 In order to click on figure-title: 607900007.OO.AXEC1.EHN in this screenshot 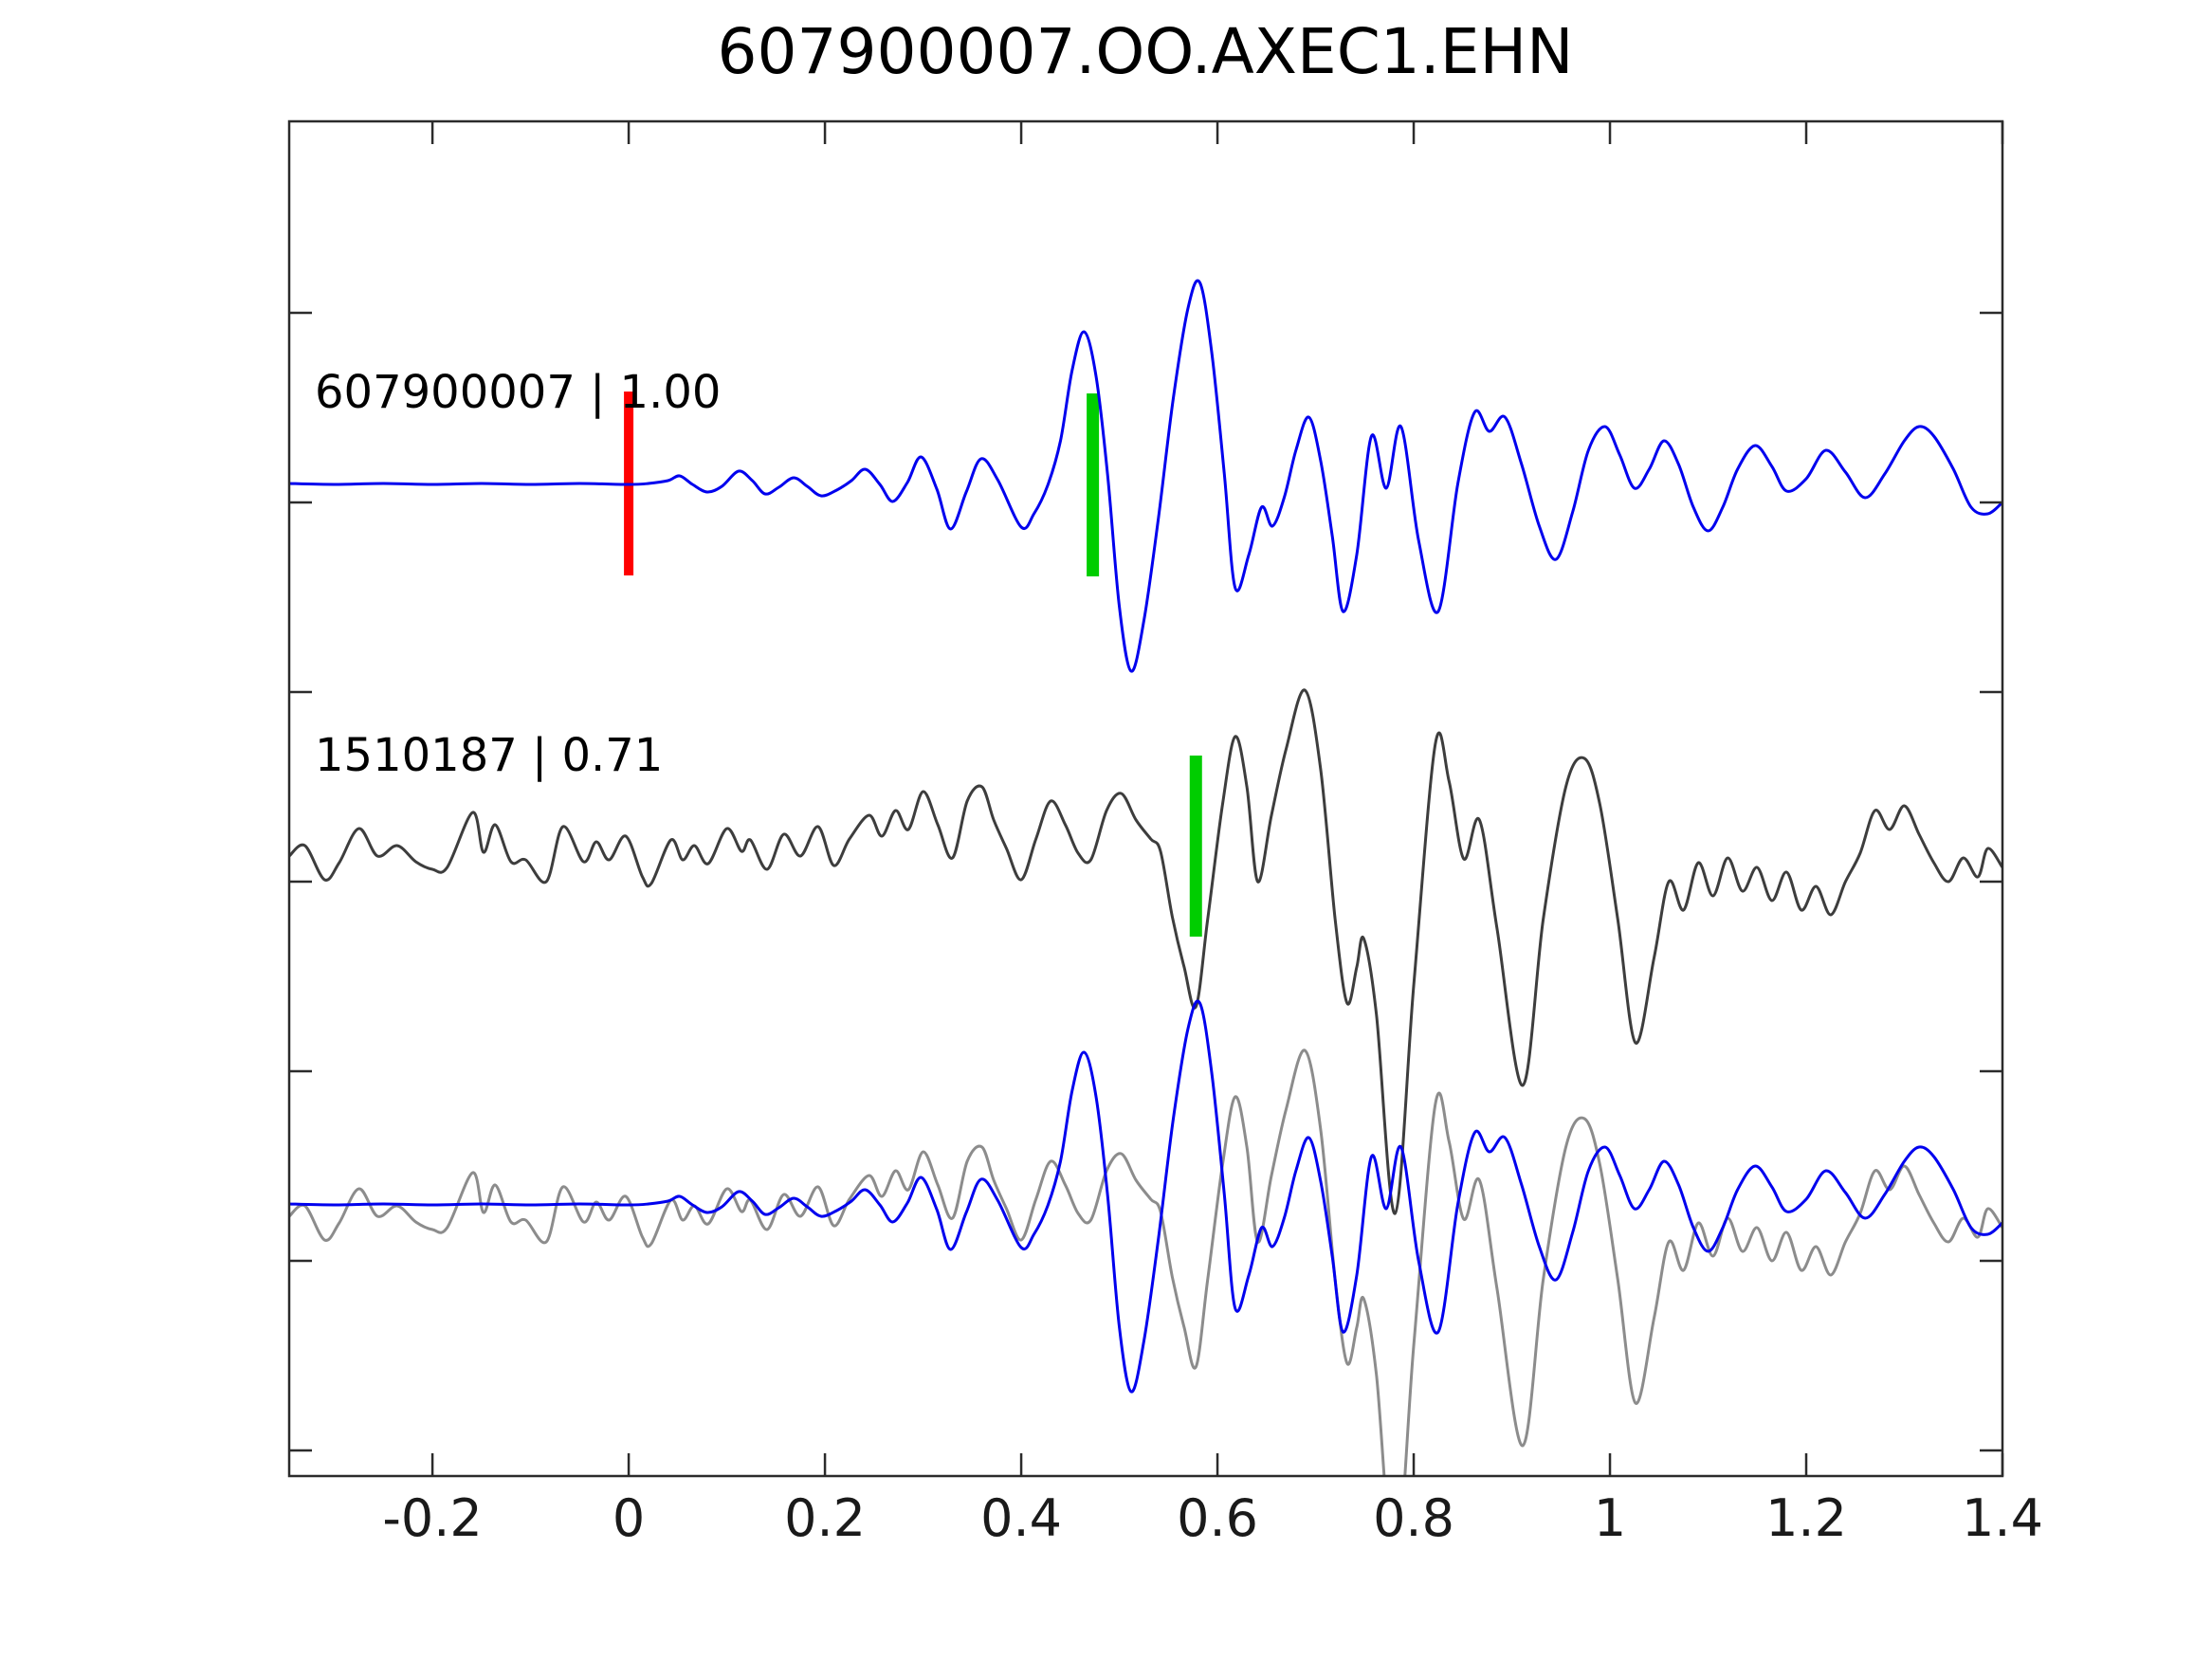, I will do `click(1145, 51)`.